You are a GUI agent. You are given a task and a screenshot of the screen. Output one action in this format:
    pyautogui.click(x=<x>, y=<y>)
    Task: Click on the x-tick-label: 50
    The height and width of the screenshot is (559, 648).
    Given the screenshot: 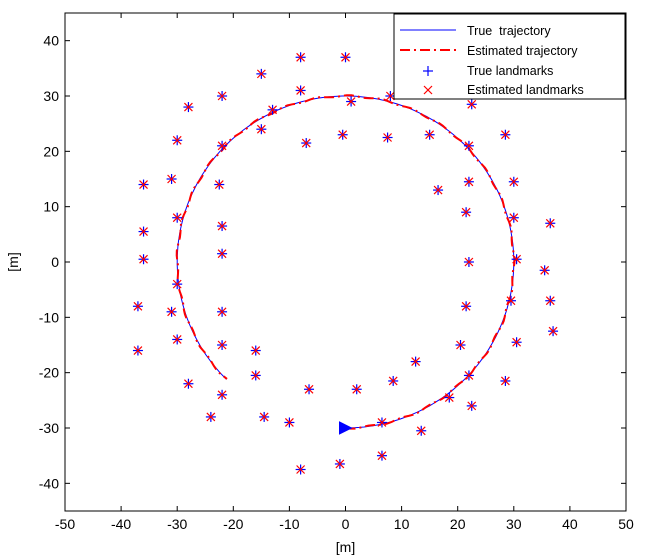 What is the action you would take?
    pyautogui.click(x=626, y=524)
    